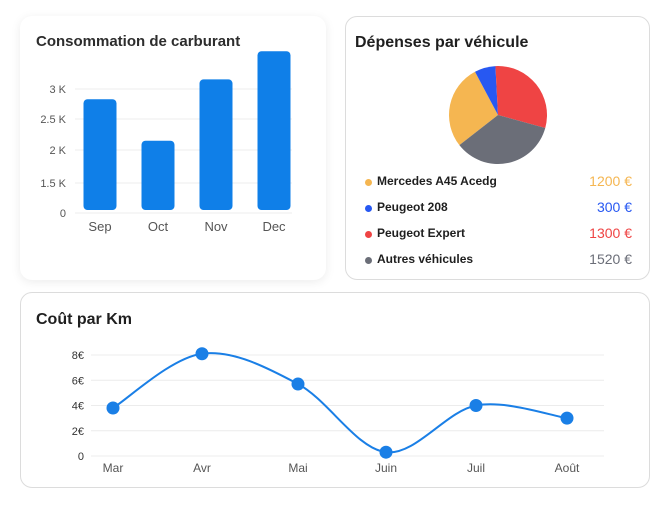 This screenshot has height=512, width=670. What do you see at coordinates (216, 226) in the screenshot?
I see `x-tick-label: Nov` at bounding box center [216, 226].